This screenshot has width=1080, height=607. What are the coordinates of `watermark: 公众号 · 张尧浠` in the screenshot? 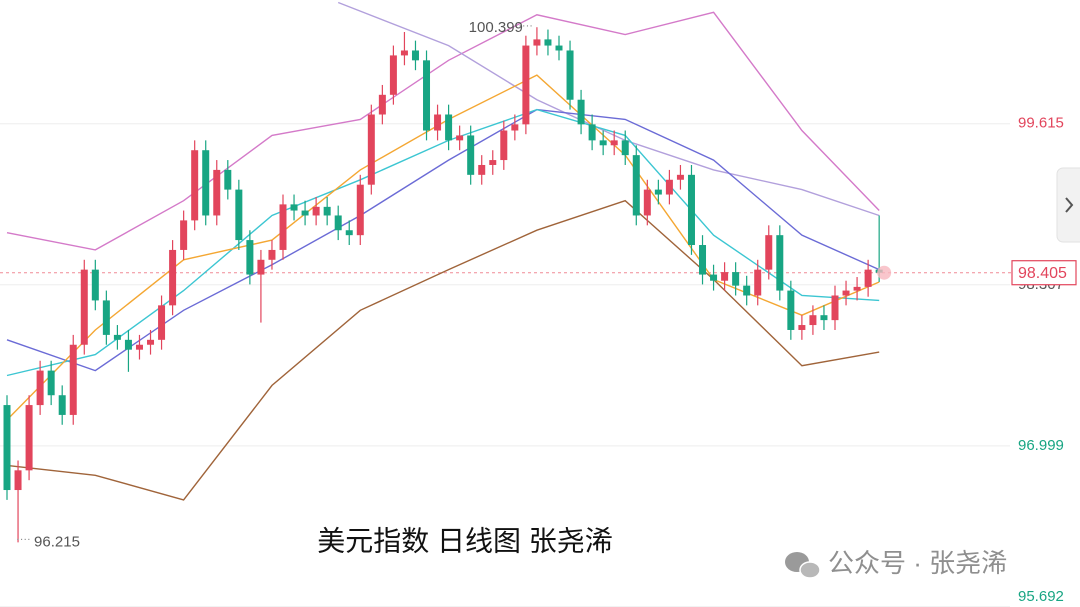 It's located at (896, 563).